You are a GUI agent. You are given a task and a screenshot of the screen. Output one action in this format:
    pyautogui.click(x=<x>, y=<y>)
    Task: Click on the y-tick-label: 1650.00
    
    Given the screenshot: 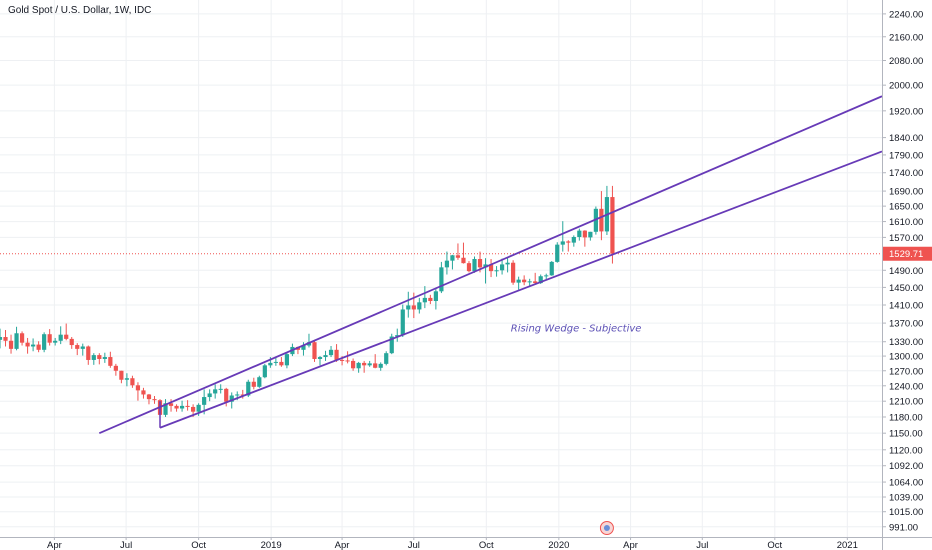 What is the action you would take?
    pyautogui.click(x=906, y=207)
    